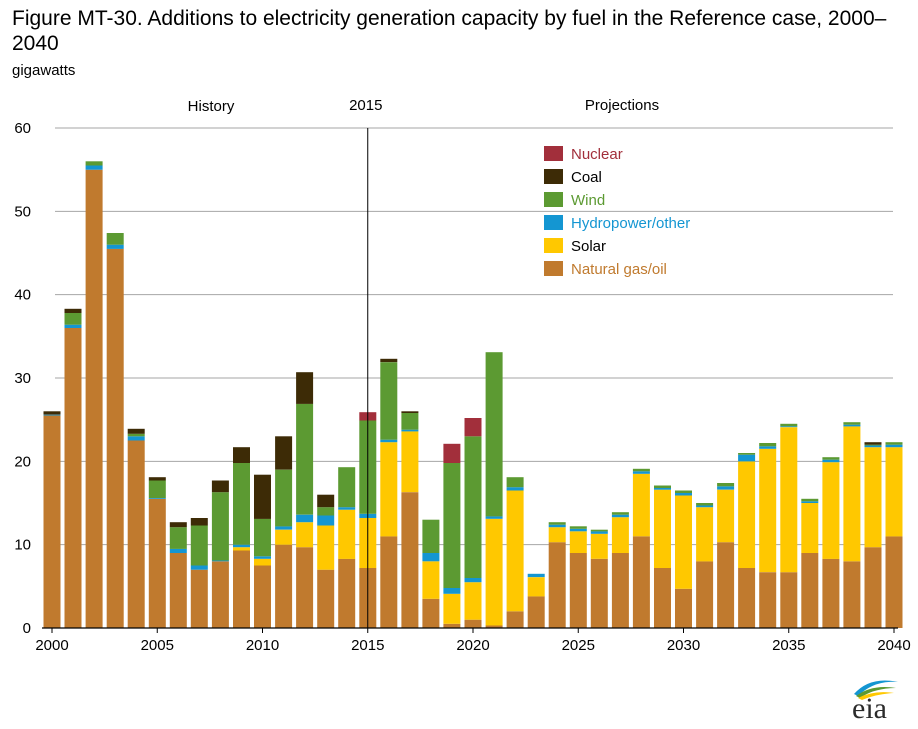 This screenshot has height=729, width=918. I want to click on legend-label: Nuclear, so click(597, 154).